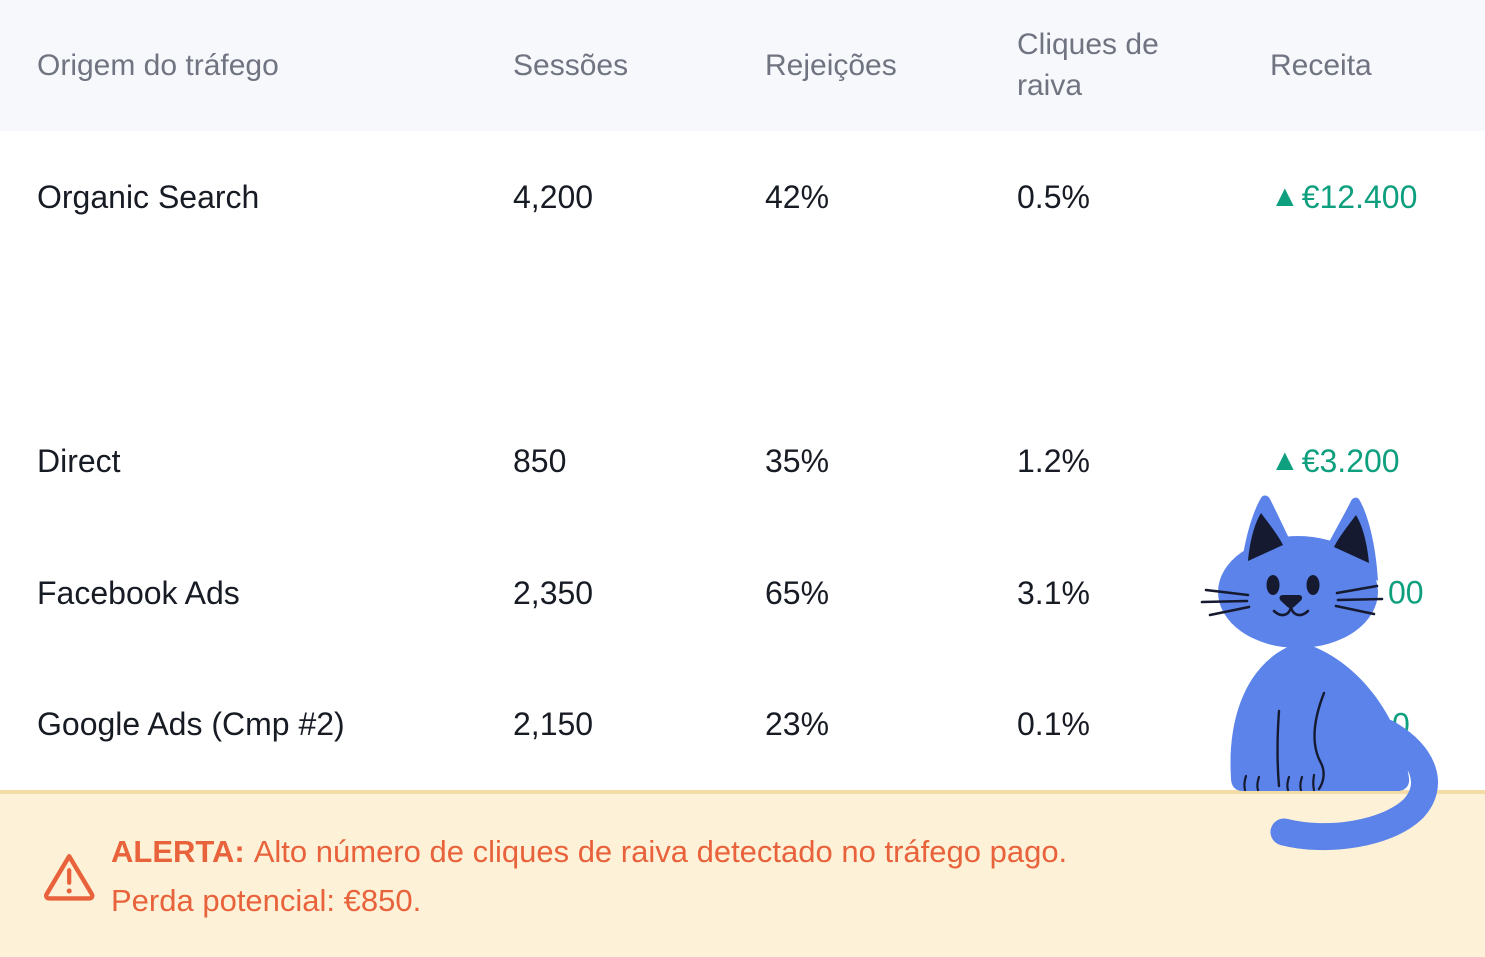 The width and height of the screenshot is (1485, 957). Describe the element at coordinates (797, 460) in the screenshot. I see `cell-bounces: 35%` at that location.